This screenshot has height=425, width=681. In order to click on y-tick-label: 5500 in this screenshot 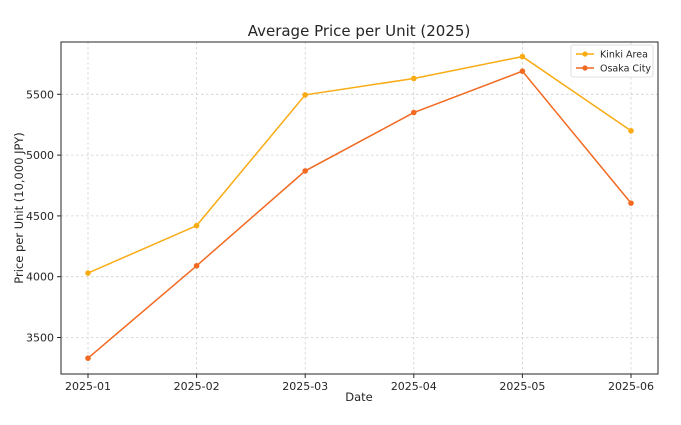, I will do `click(40, 94)`.